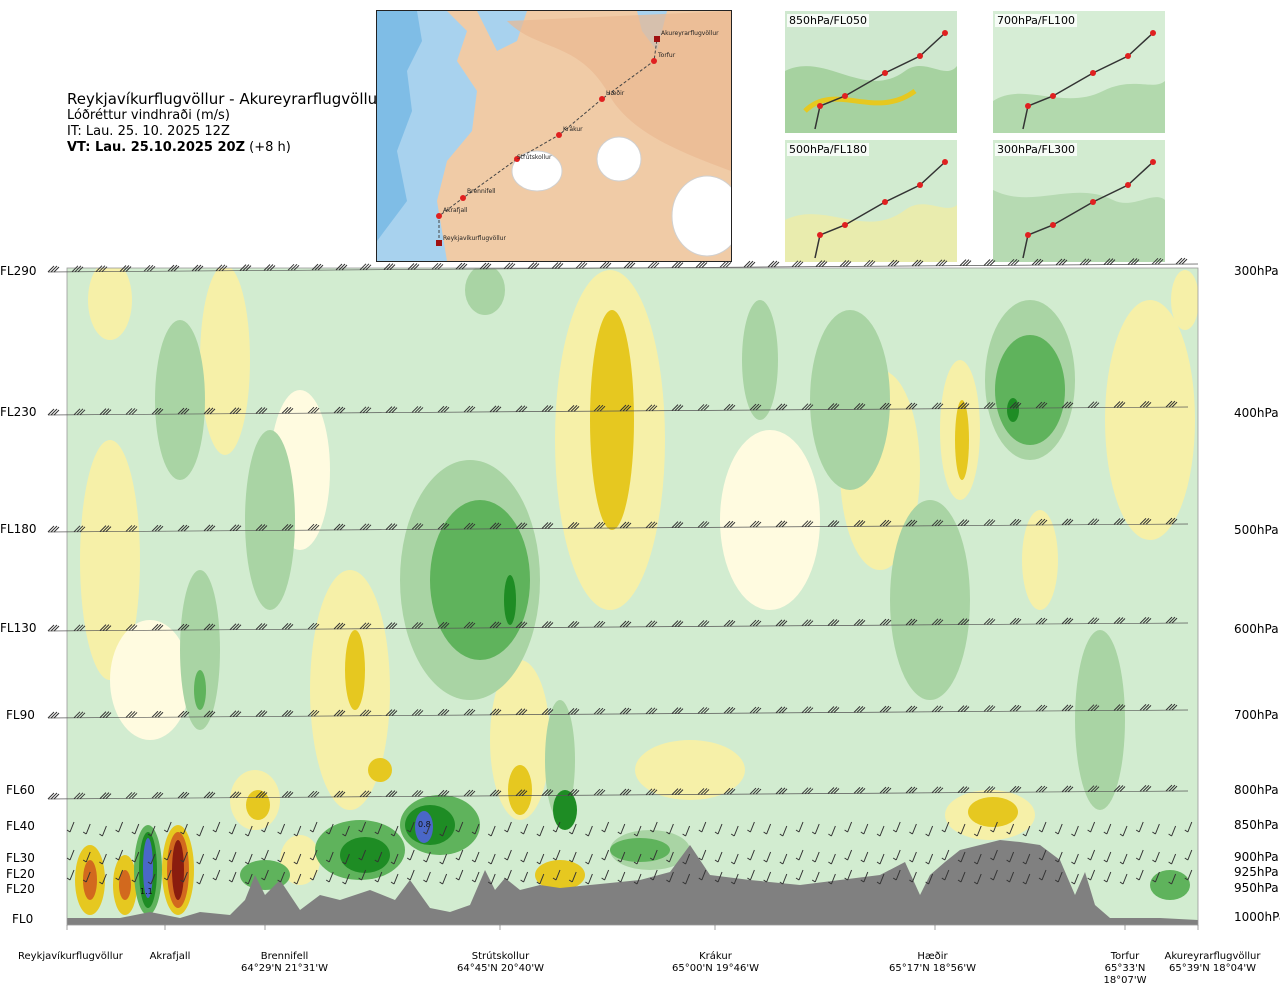  I want to click on inset-label-850: 850hPa/FL050, so click(828, 20).